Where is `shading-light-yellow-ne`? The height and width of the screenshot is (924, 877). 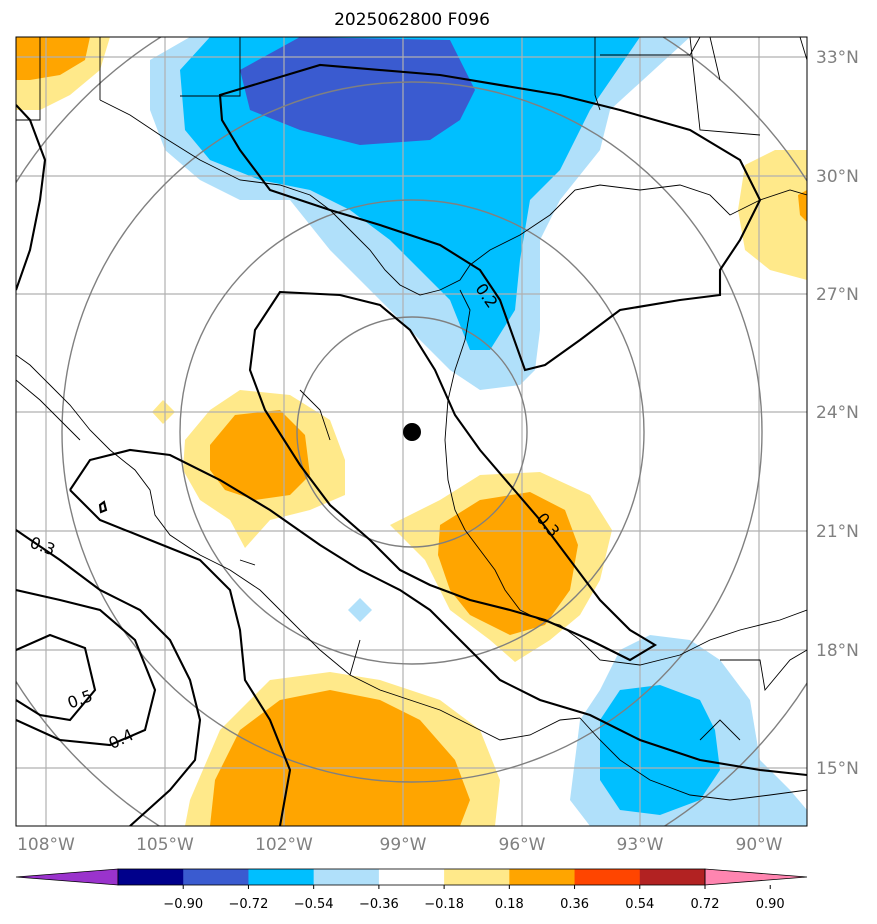 shading-light-yellow-ne is located at coordinates (772, 215).